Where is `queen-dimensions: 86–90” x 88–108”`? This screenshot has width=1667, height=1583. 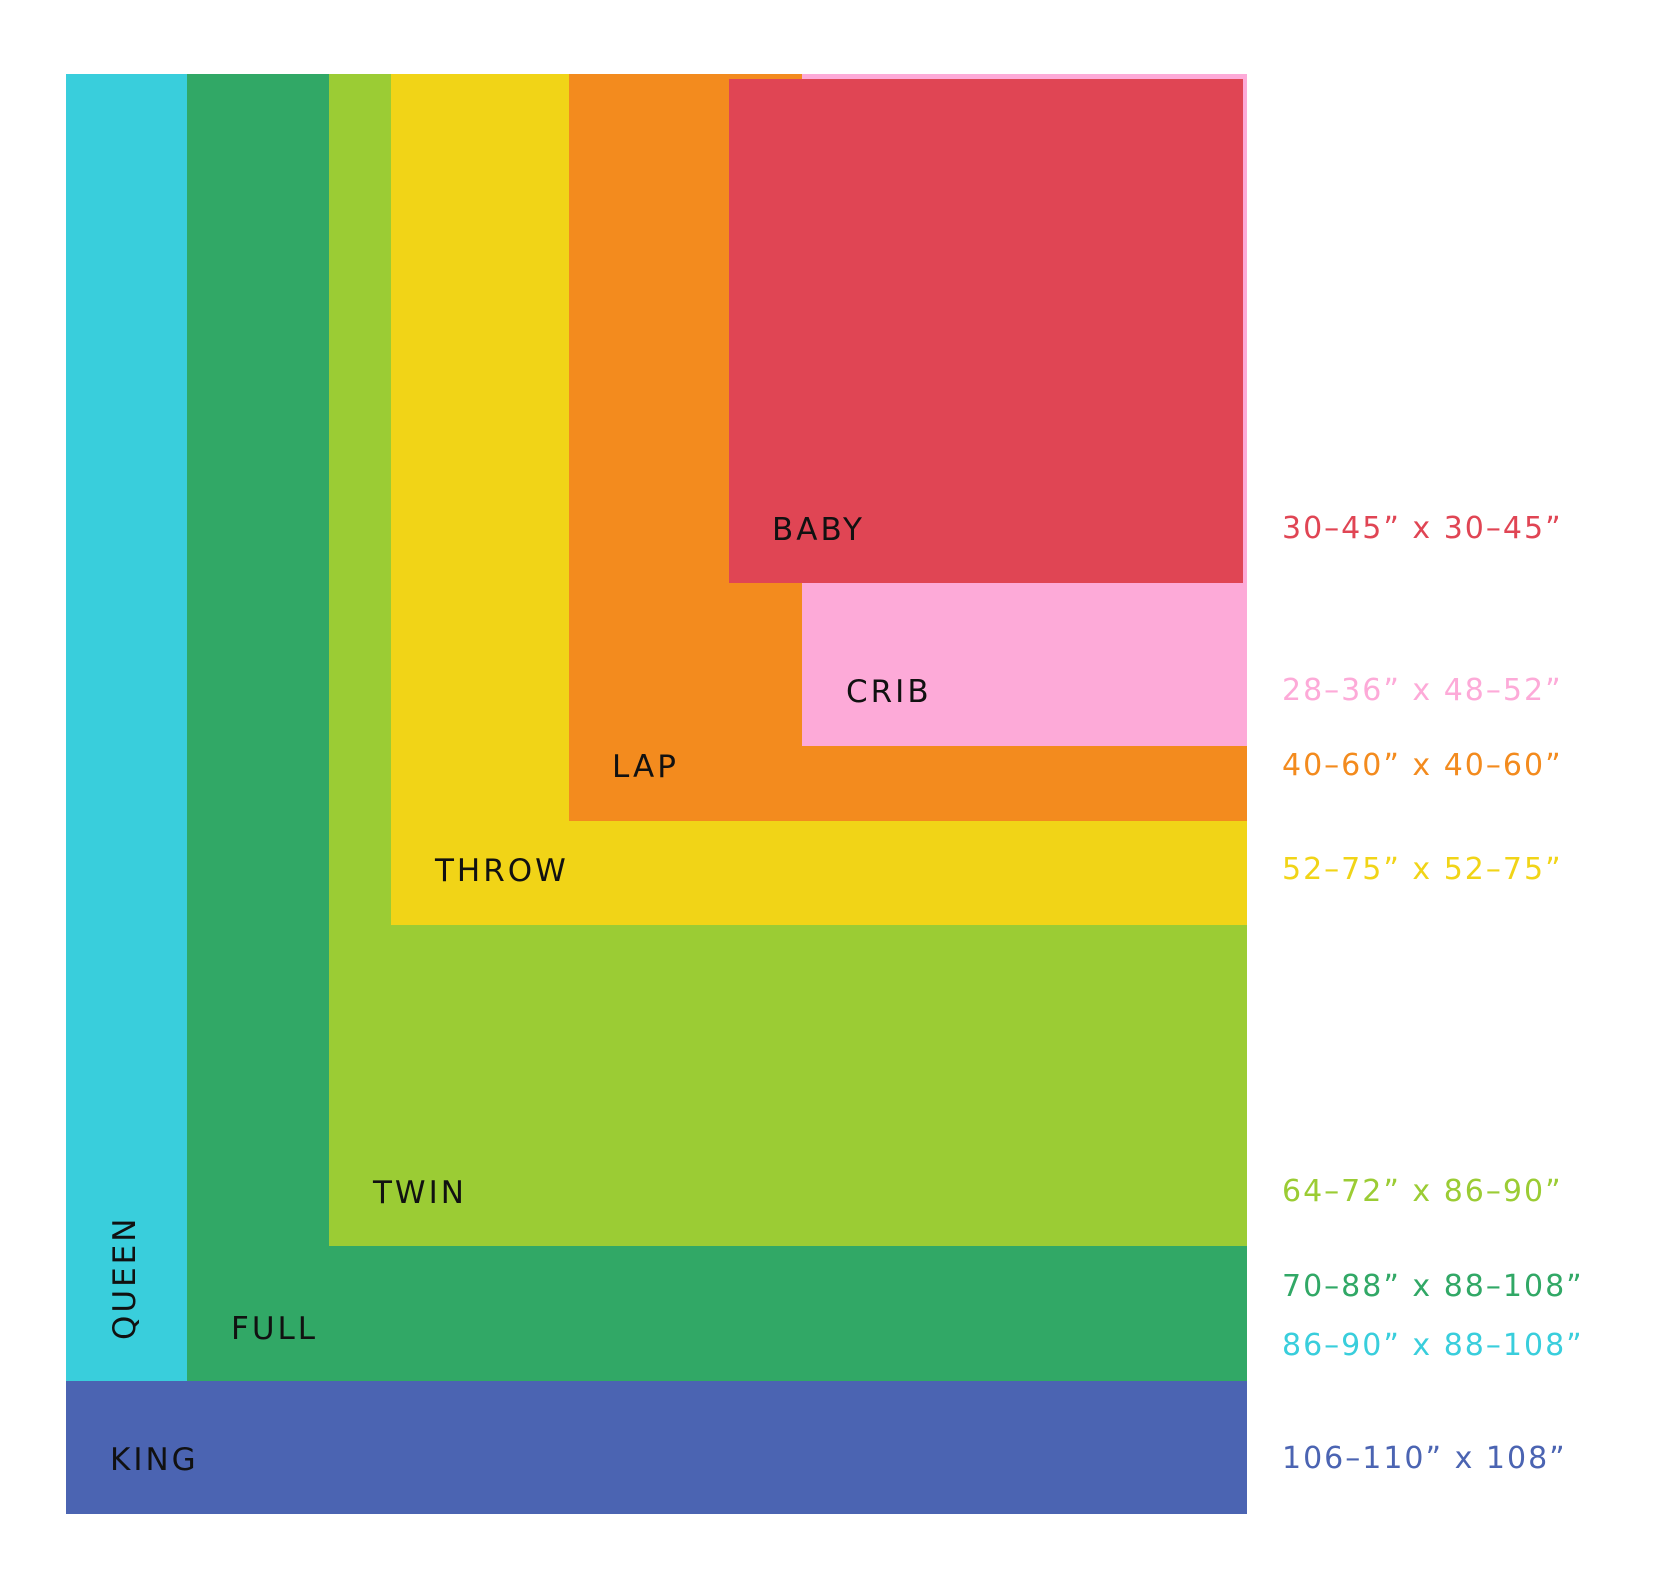
queen-dimensions: 86–90” x 88–108” is located at coordinates (1433, 1345).